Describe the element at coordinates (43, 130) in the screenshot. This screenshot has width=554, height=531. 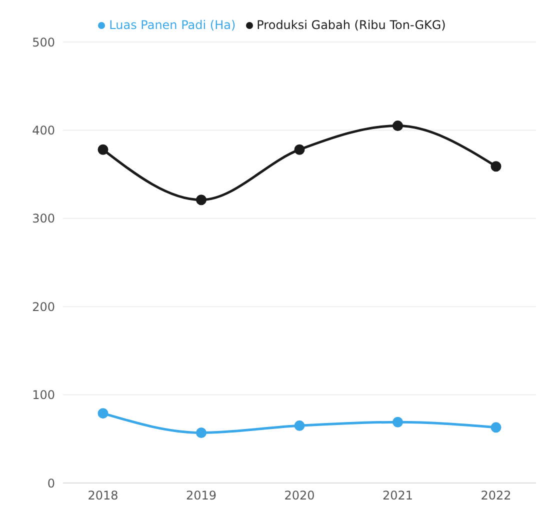
I see `y-tick-label: 400` at that location.